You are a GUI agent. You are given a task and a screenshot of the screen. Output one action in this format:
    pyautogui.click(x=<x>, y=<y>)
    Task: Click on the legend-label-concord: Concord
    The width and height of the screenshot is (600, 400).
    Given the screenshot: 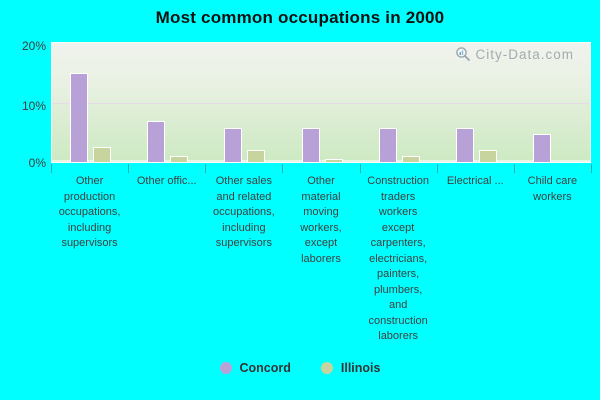 What is the action you would take?
    pyautogui.click(x=265, y=368)
    